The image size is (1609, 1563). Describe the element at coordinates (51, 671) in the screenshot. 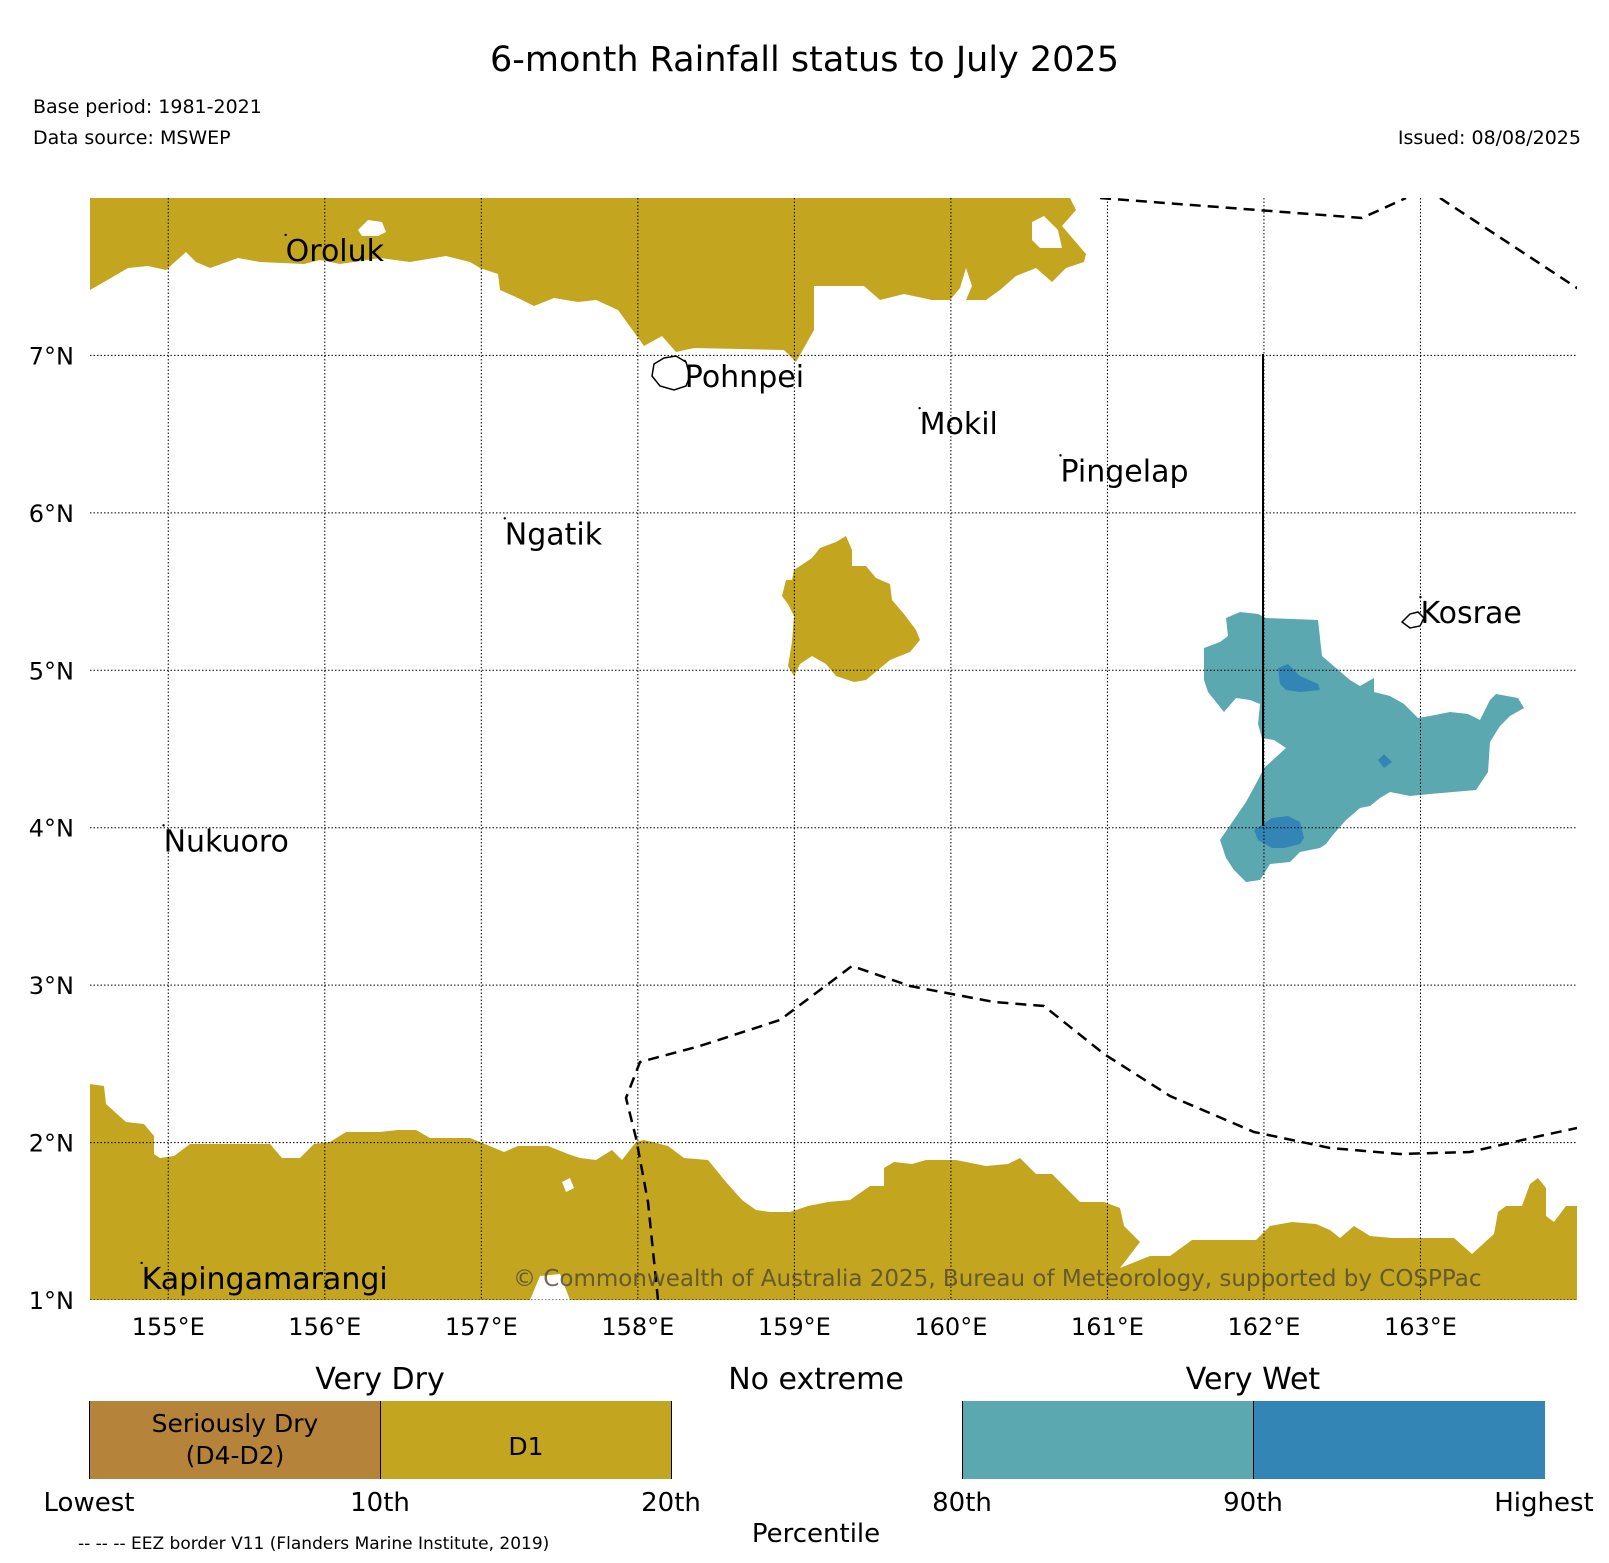

I see `lat-tick-label: 5°N` at that location.